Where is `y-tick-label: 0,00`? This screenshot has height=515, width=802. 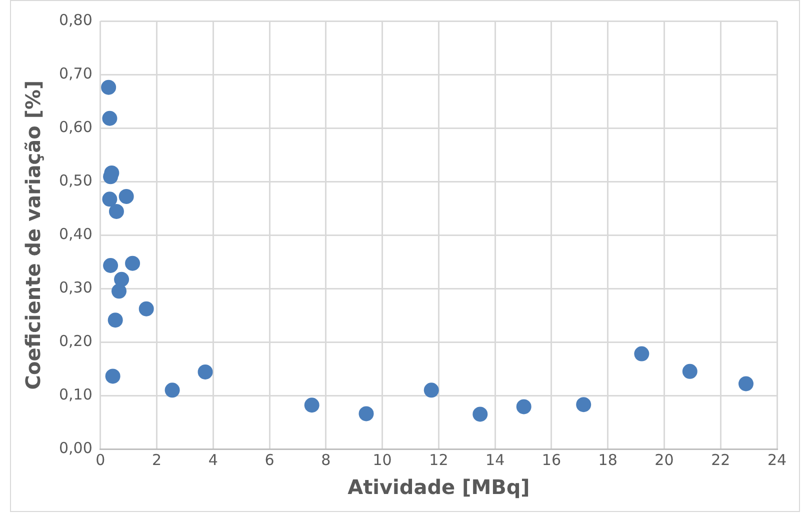 y-tick-label: 0,00 is located at coordinates (75, 447).